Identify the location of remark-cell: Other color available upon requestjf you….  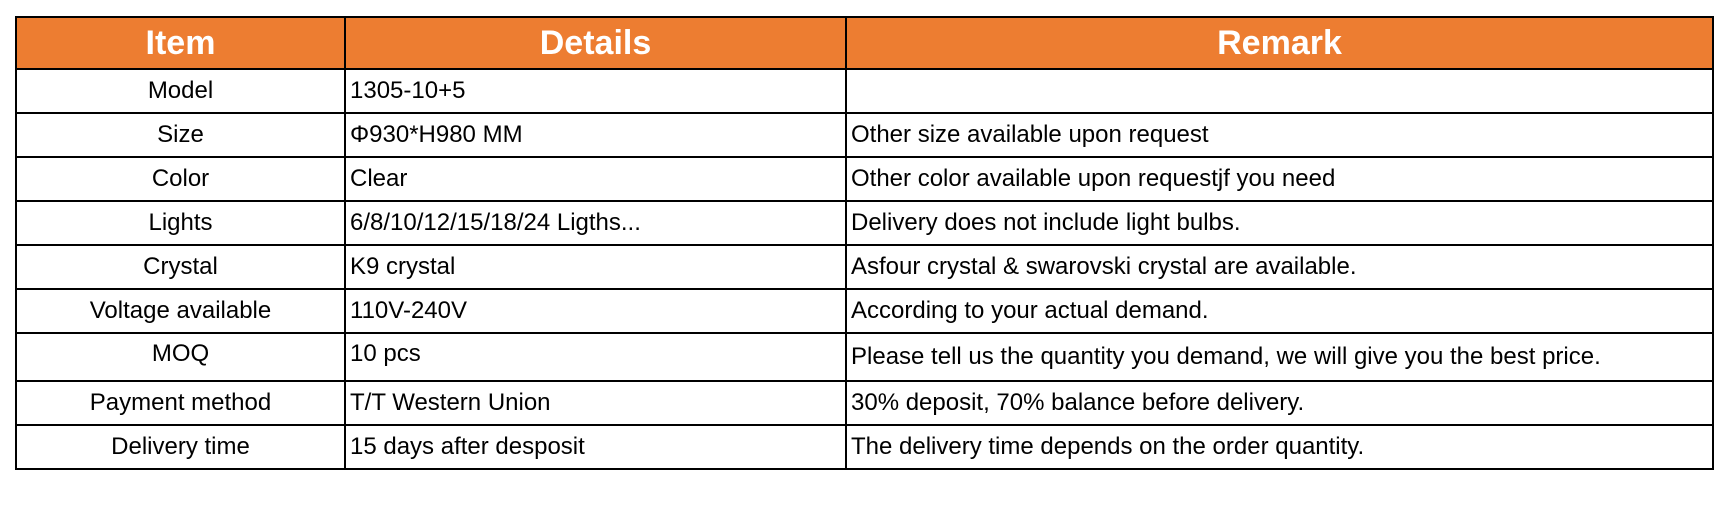
(1279, 179).